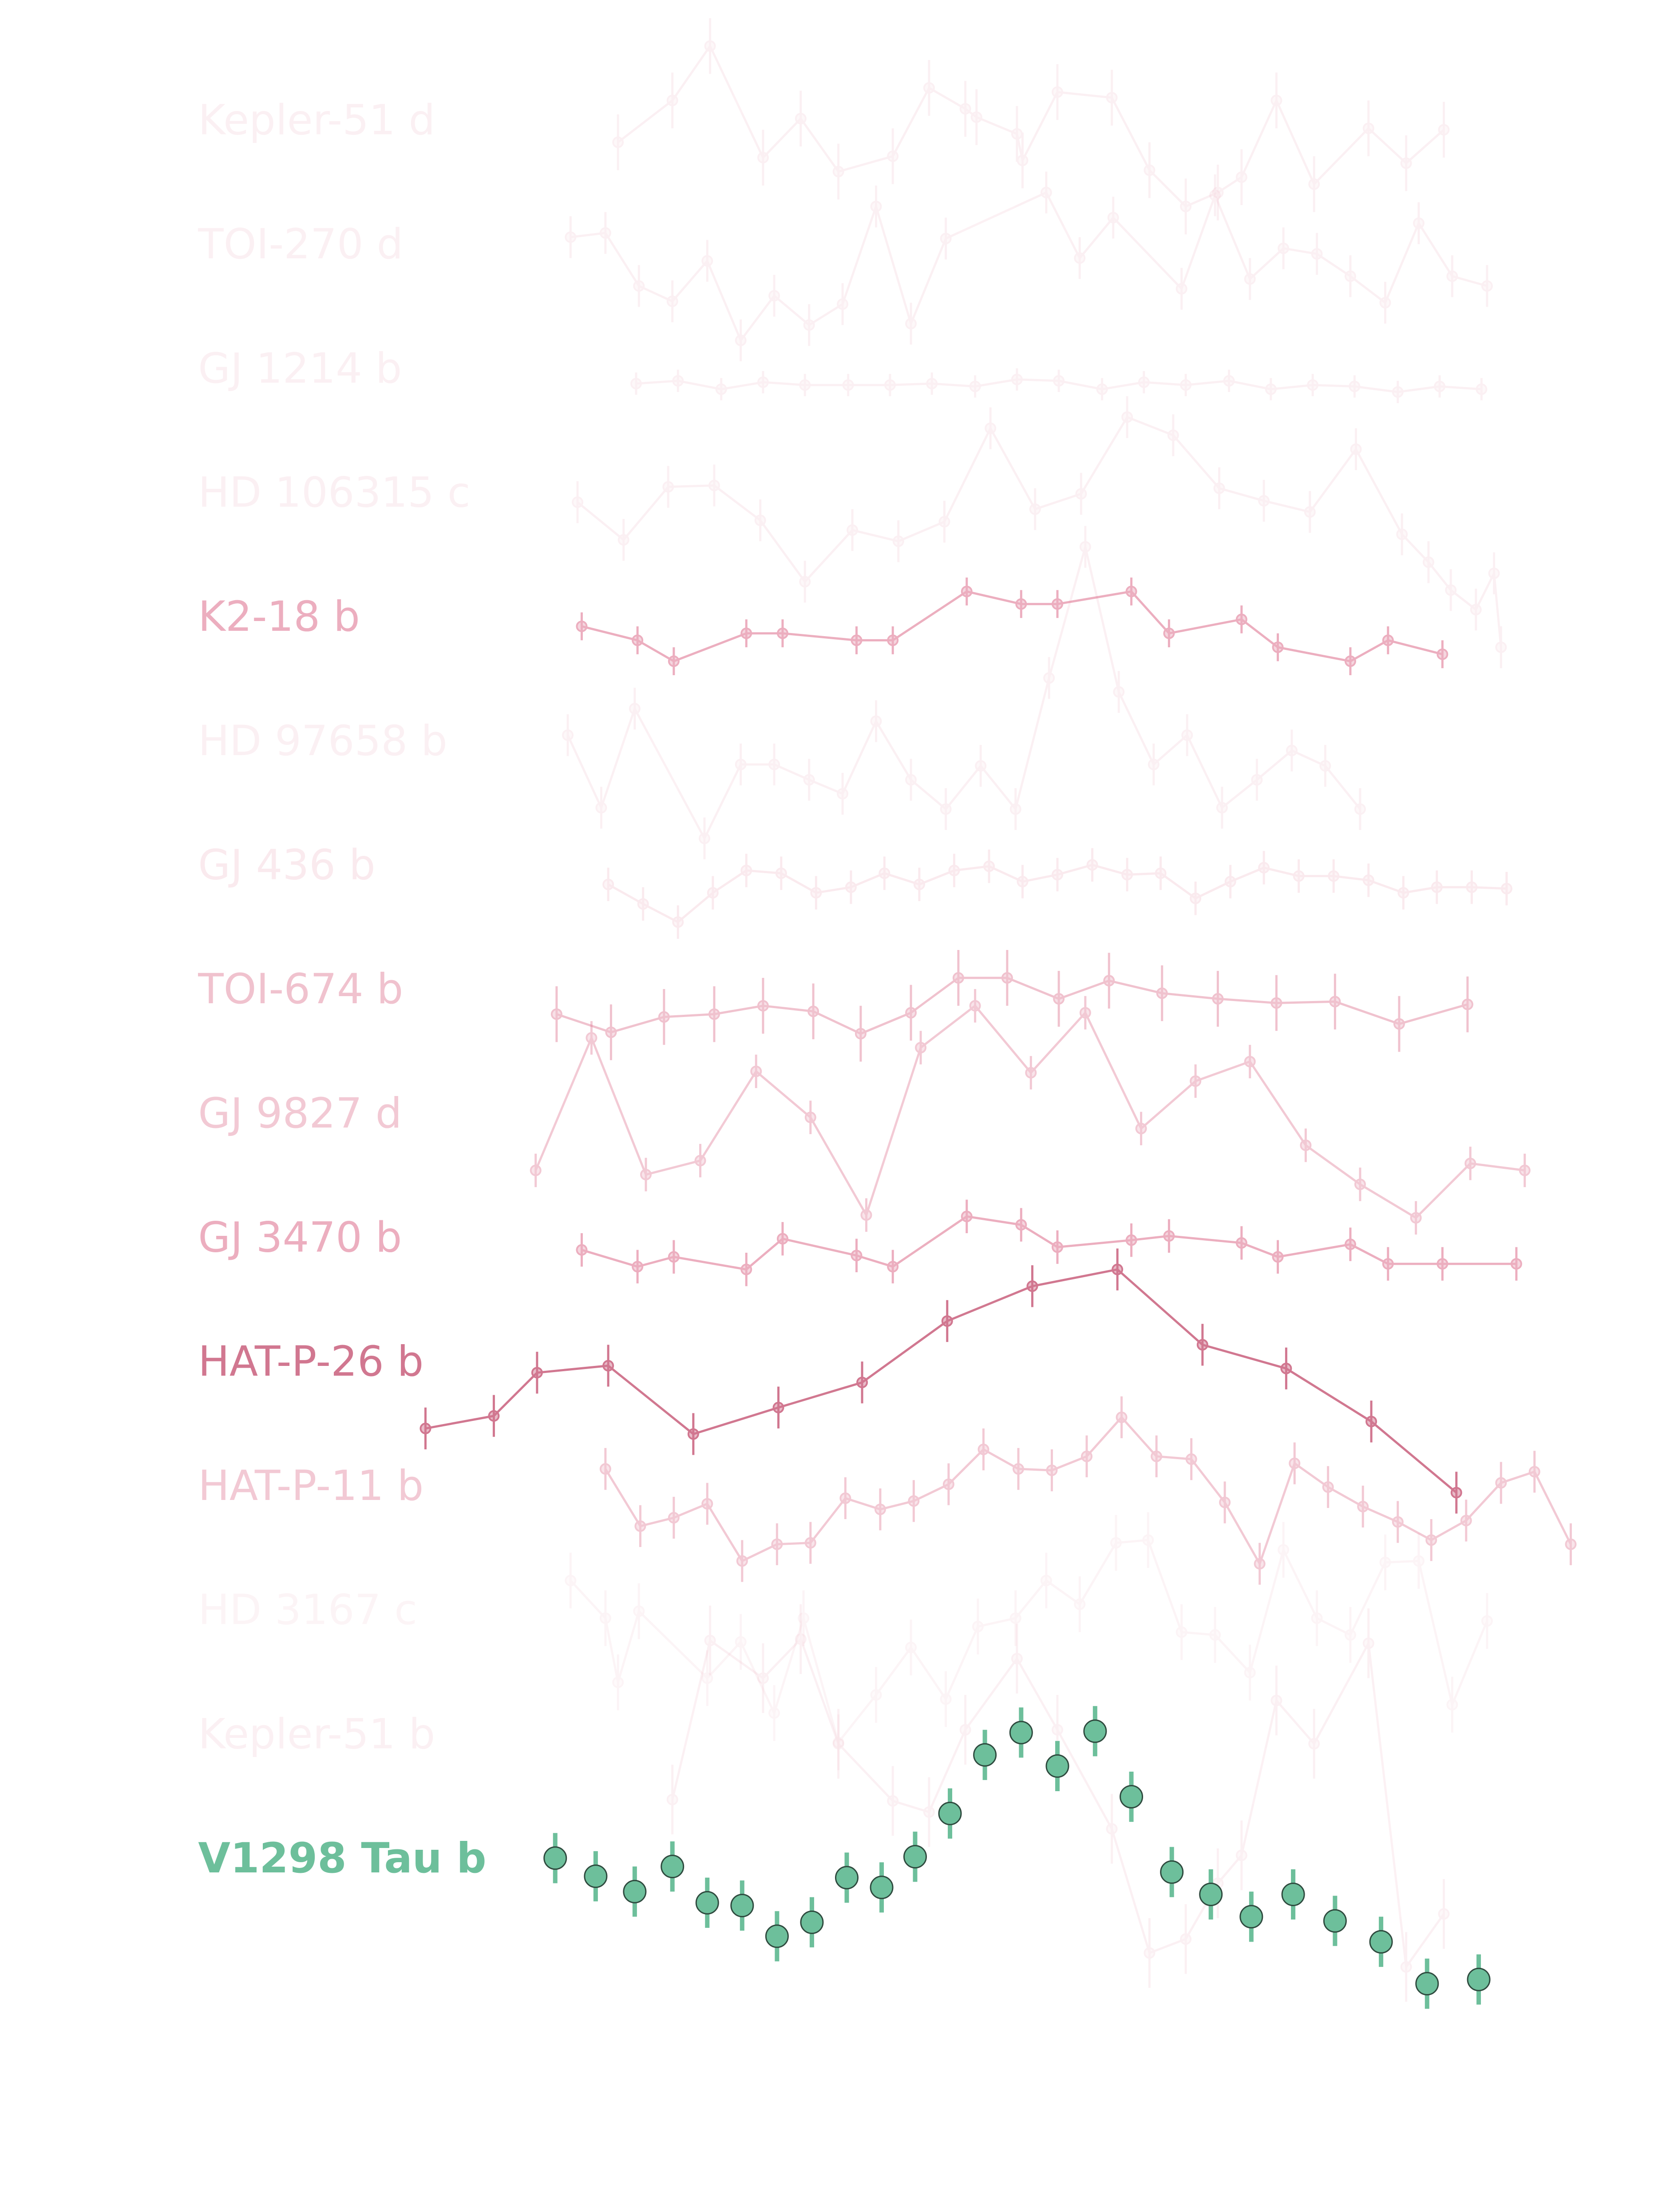 The height and width of the screenshot is (2212, 1674). Describe the element at coordinates (323, 741) in the screenshot. I see `planet-label: HD 97658 b` at that location.